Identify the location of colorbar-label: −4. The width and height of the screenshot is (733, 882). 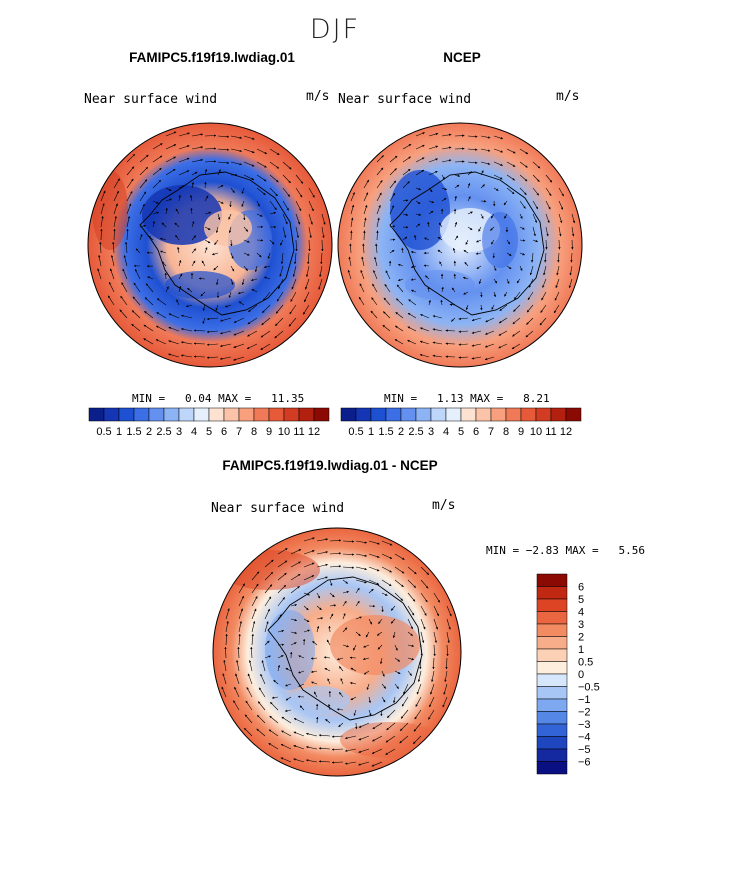
(584, 738).